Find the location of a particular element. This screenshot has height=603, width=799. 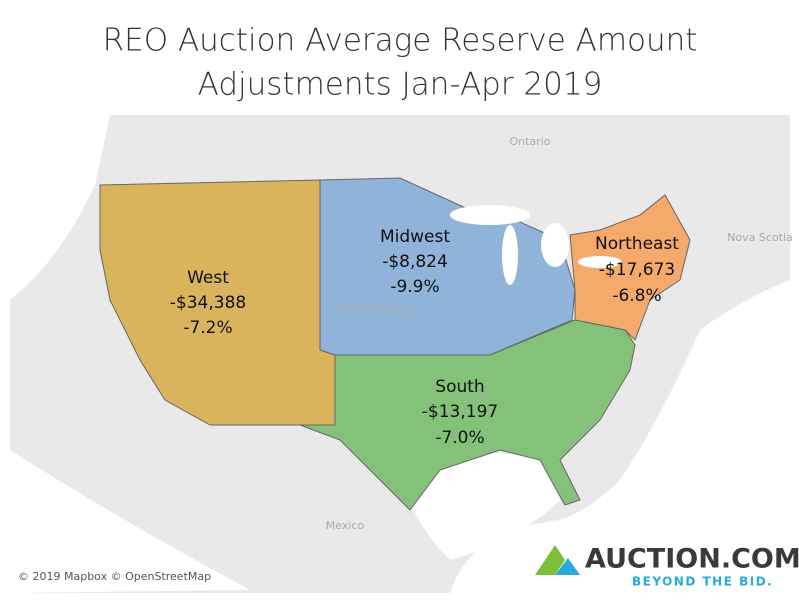

attribution: © 2019 Mapbox © OpenStreetMap is located at coordinates (114, 576).